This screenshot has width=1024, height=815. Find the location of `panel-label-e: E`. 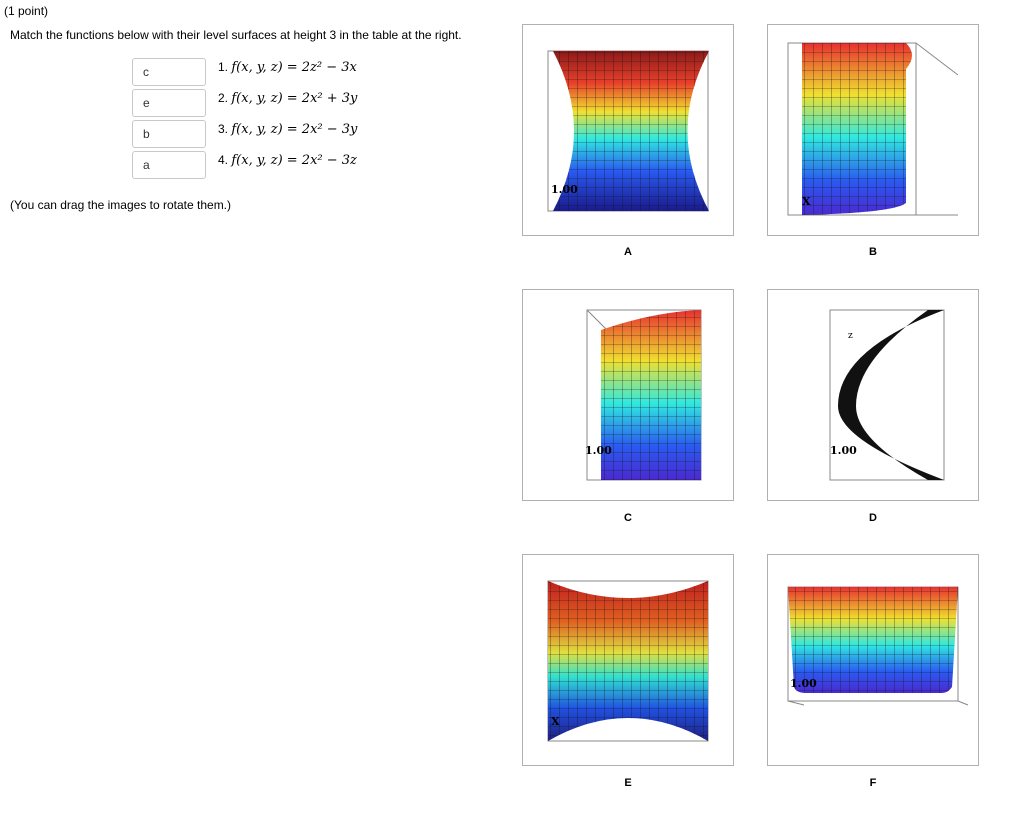

panel-label-e: E is located at coordinates (628, 783).